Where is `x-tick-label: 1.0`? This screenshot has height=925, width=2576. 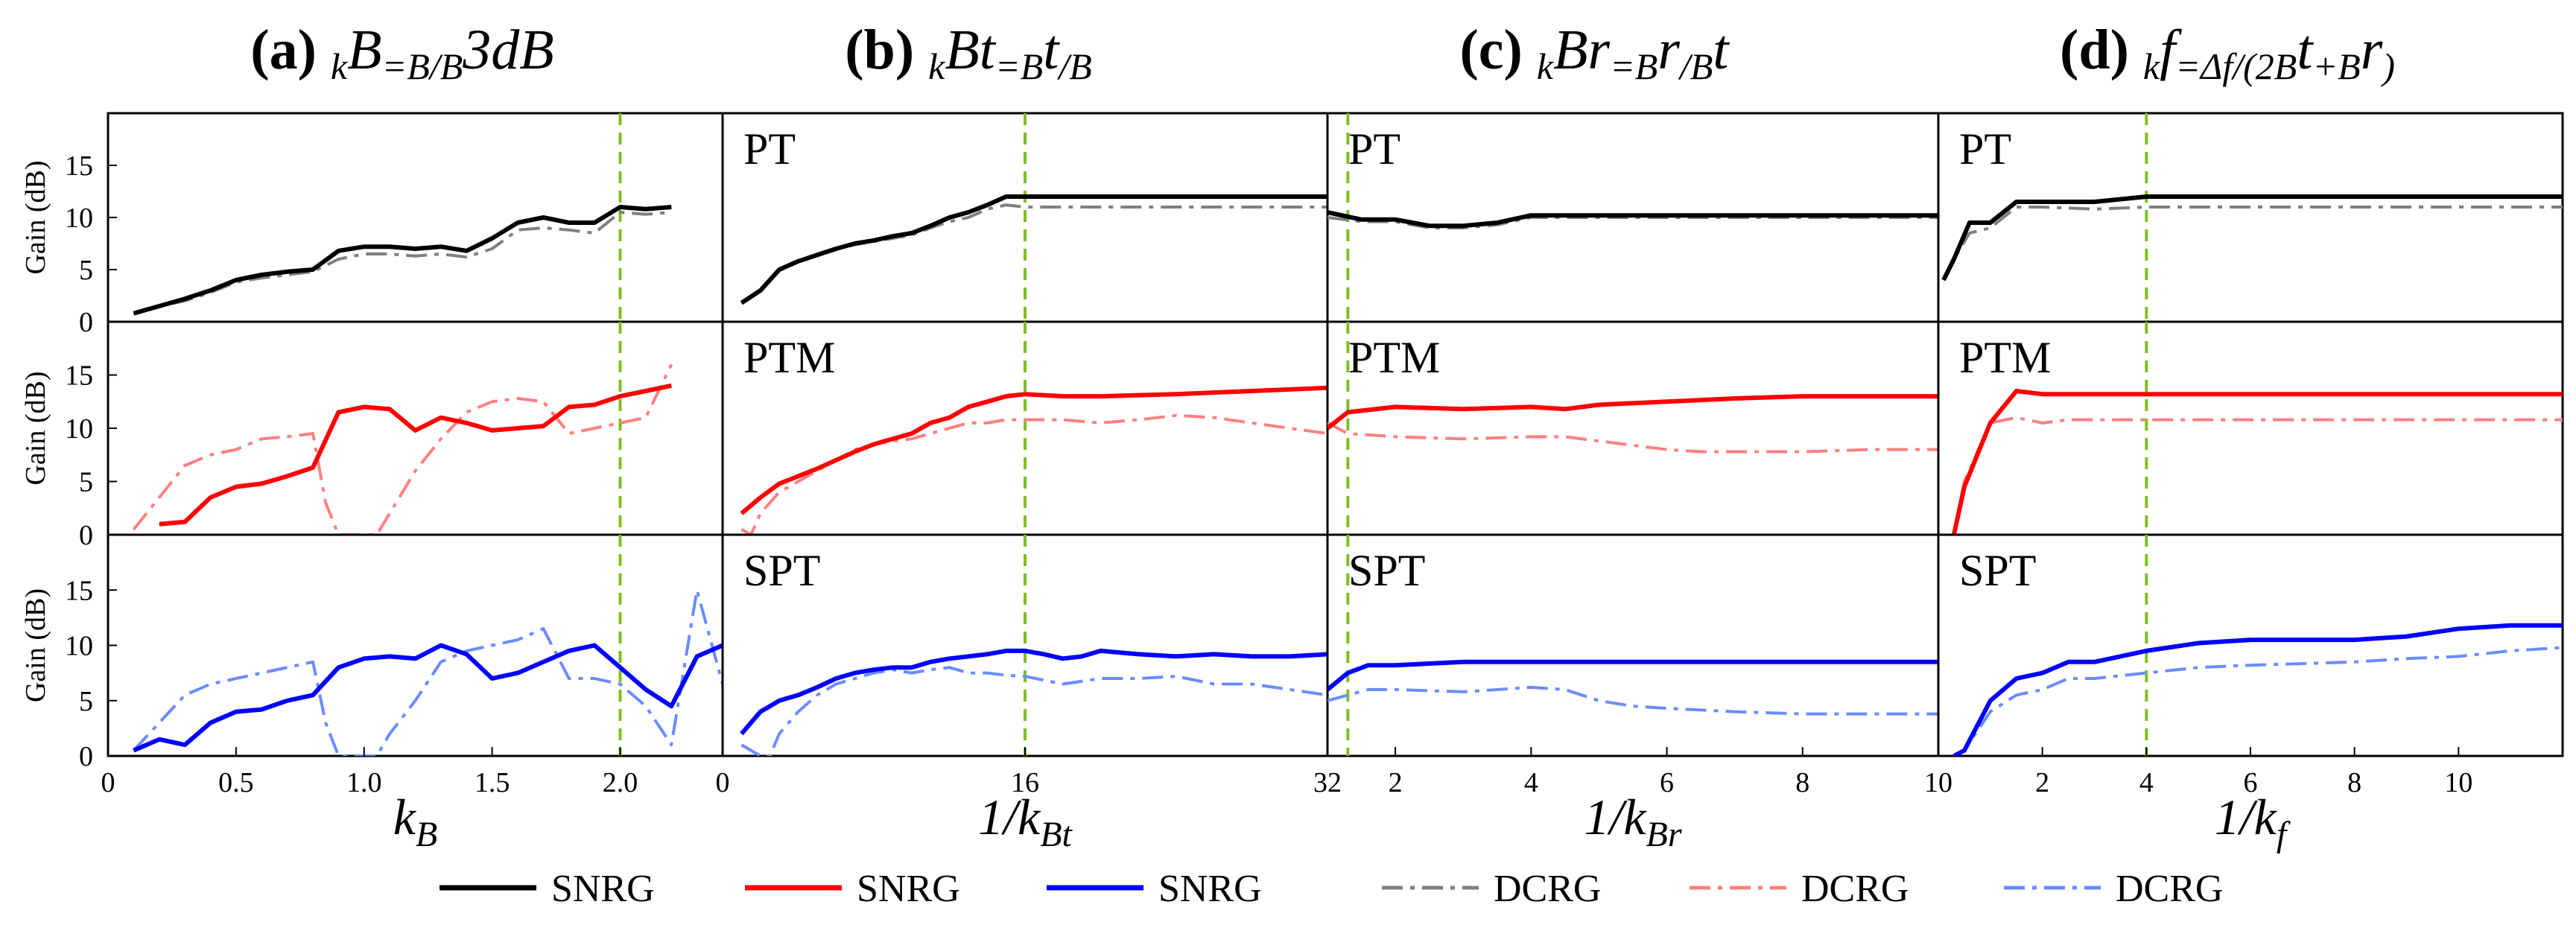 x-tick-label: 1.0 is located at coordinates (364, 782).